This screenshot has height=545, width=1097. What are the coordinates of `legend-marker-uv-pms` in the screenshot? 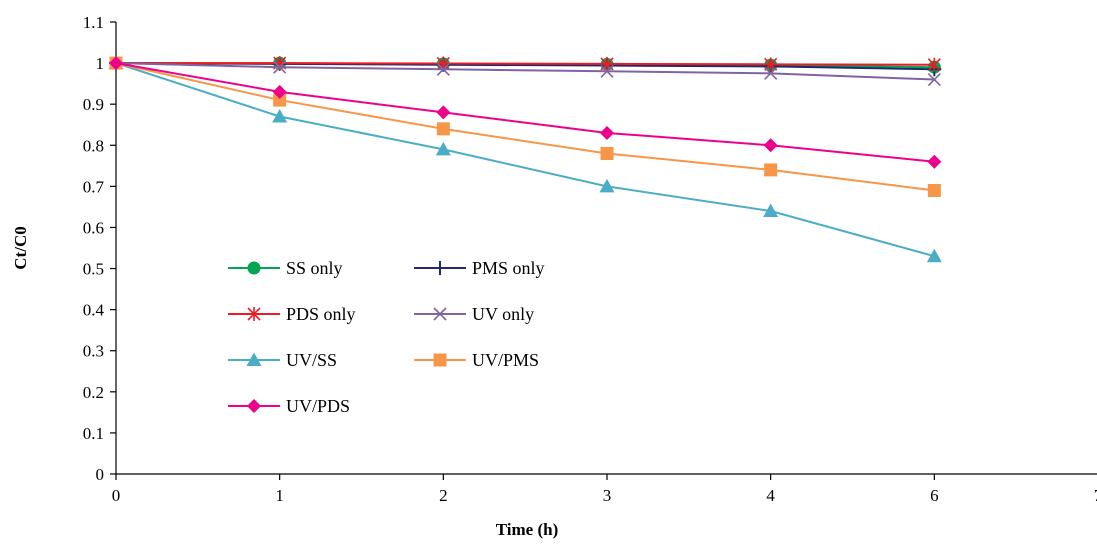 It's located at (440, 360).